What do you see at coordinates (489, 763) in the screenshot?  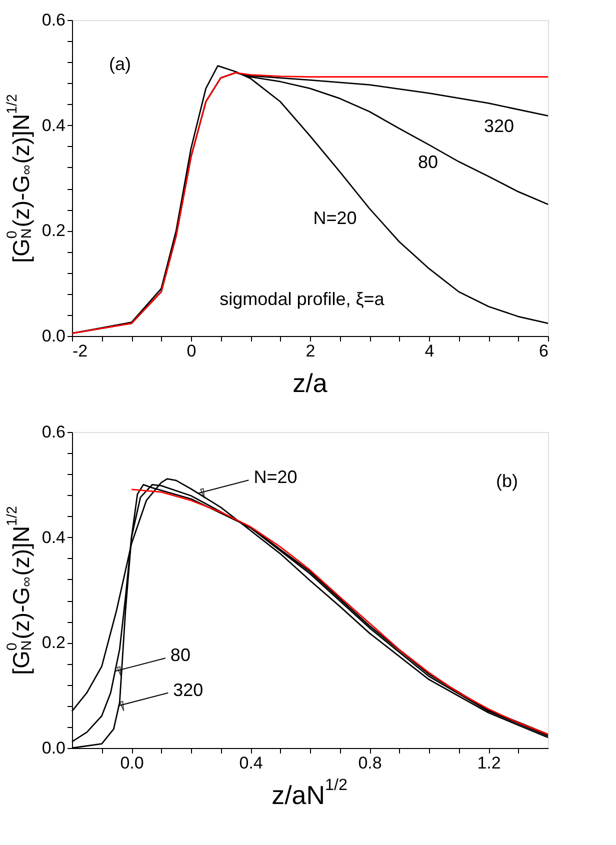 I see `x-tick-label: 1.2` at bounding box center [489, 763].